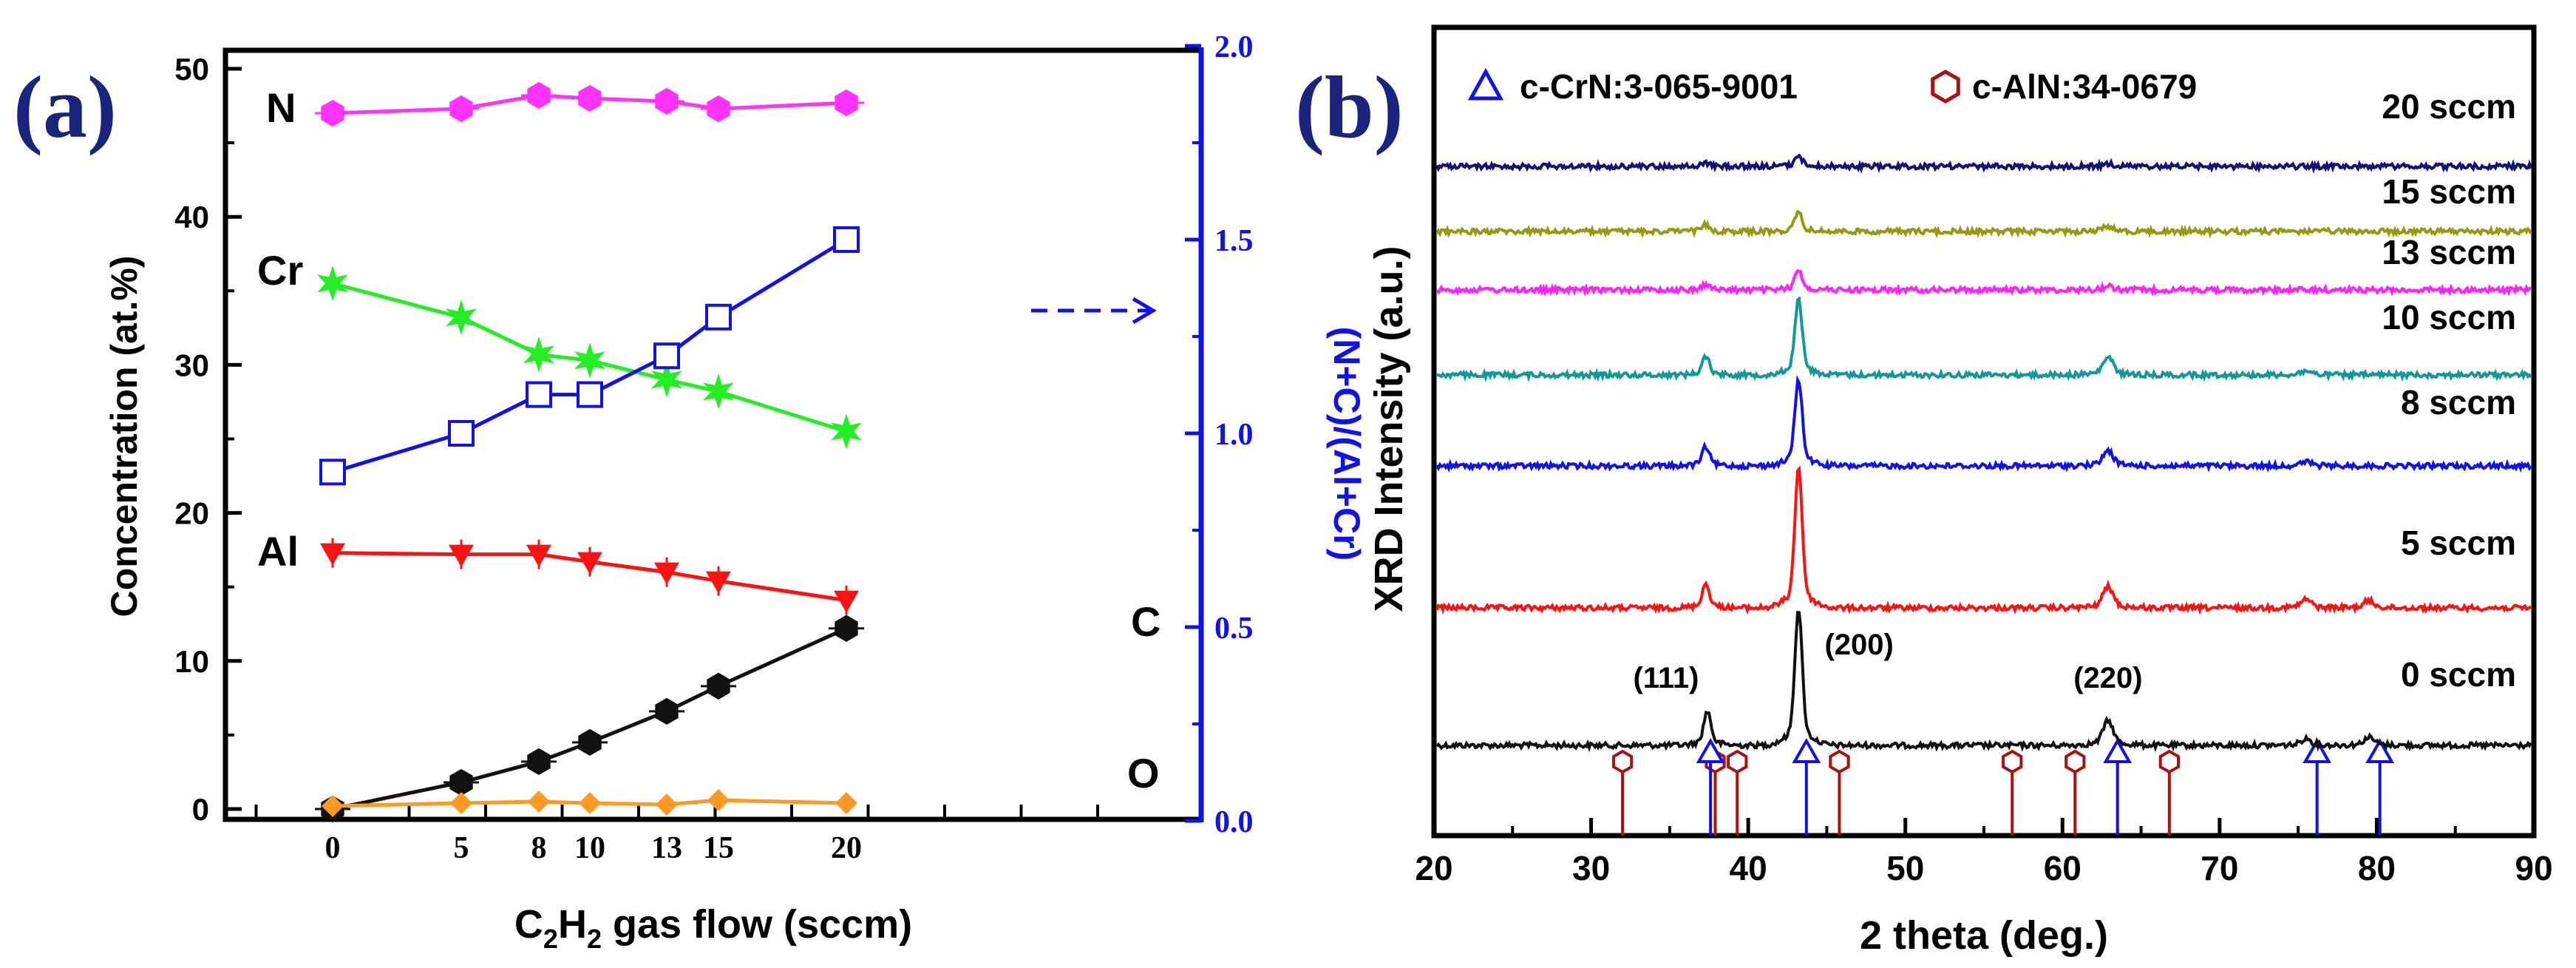  Describe the element at coordinates (2377, 868) in the screenshot. I see `xrd-x-tick-label: 80` at that location.